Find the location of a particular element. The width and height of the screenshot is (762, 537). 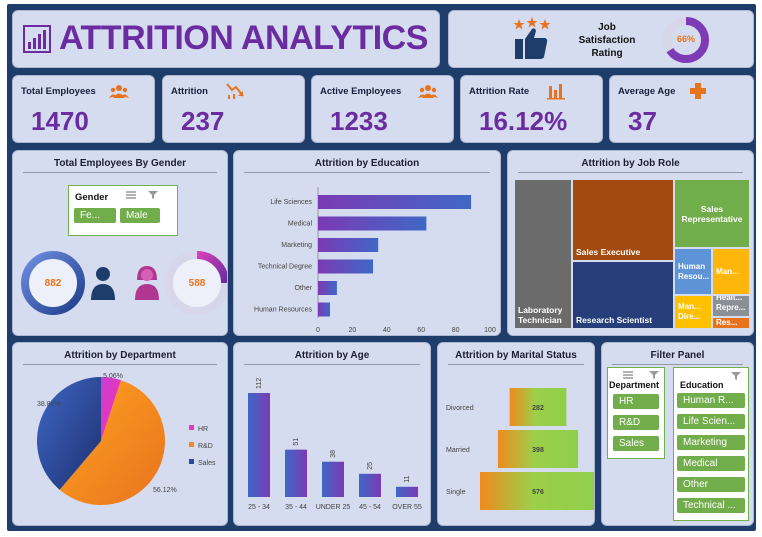

filter-panel-title: Filter Panel is located at coordinates (677, 355).